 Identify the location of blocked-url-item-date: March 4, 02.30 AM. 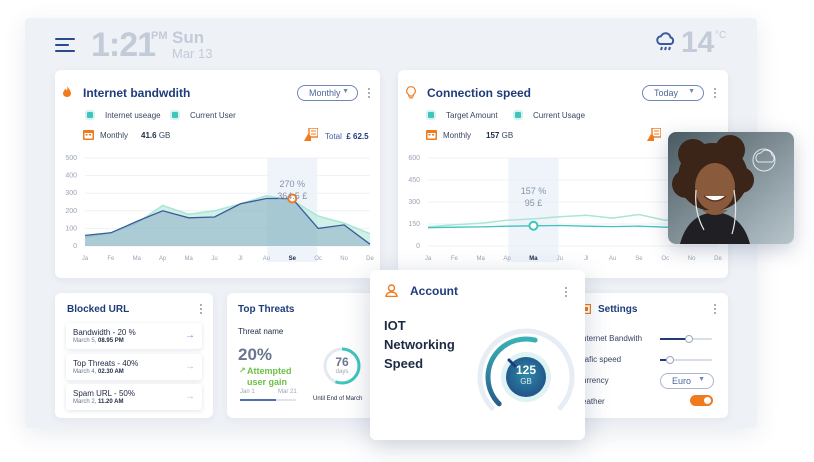
(98, 372).